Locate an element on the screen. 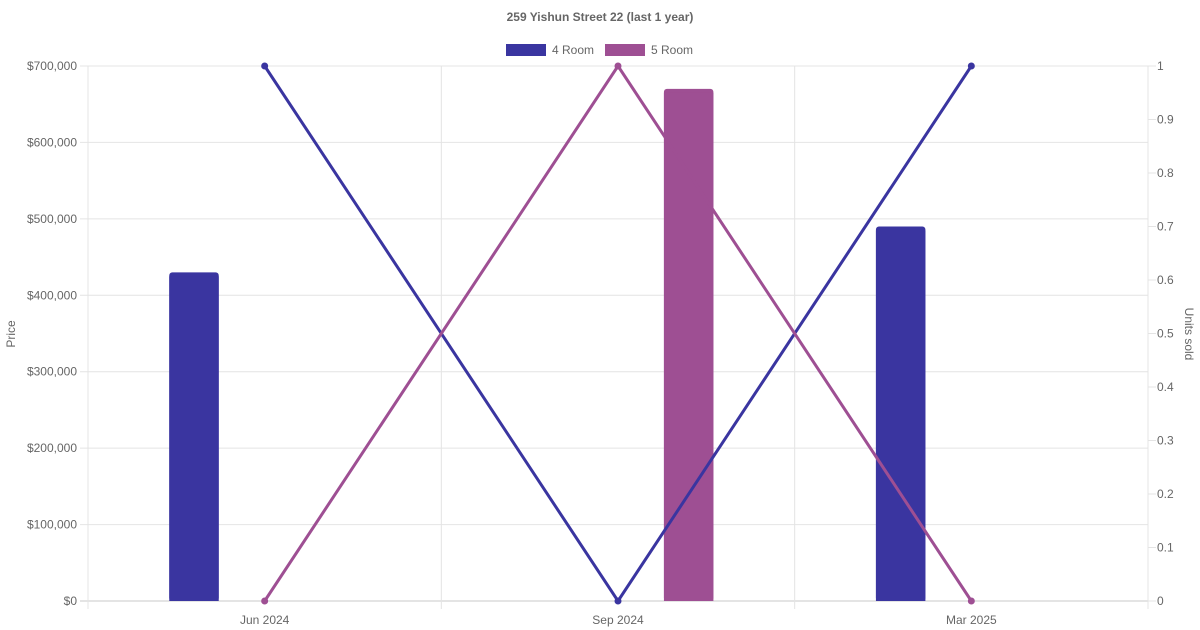 The height and width of the screenshot is (630, 1200). x-tick-label: Mar 2025 is located at coordinates (971, 620).